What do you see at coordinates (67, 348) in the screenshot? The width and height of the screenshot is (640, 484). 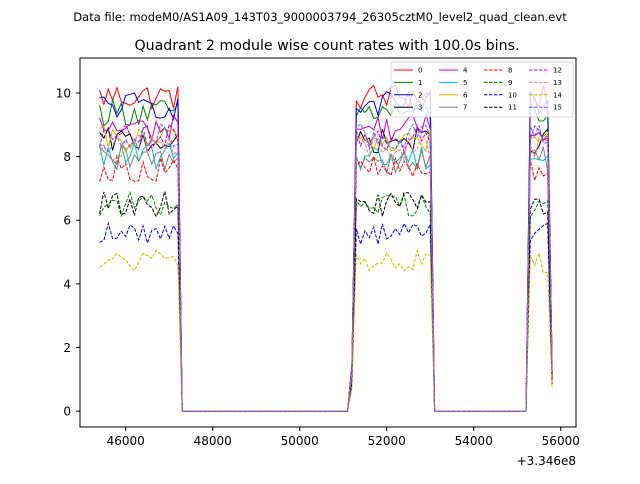 I see `y-tick-label: 2` at bounding box center [67, 348].